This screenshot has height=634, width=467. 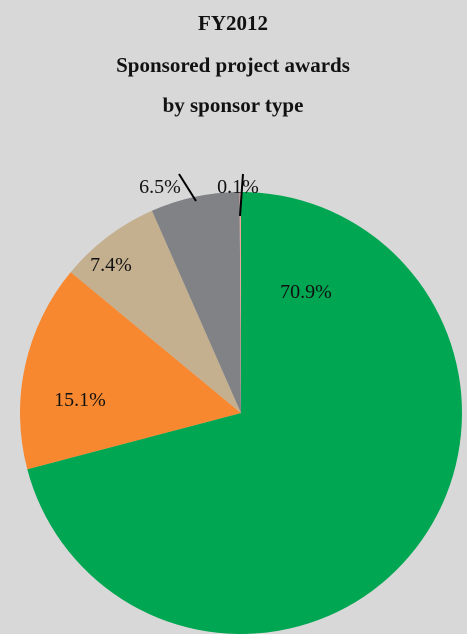 I want to click on data-label: 70.9%, so click(x=306, y=292).